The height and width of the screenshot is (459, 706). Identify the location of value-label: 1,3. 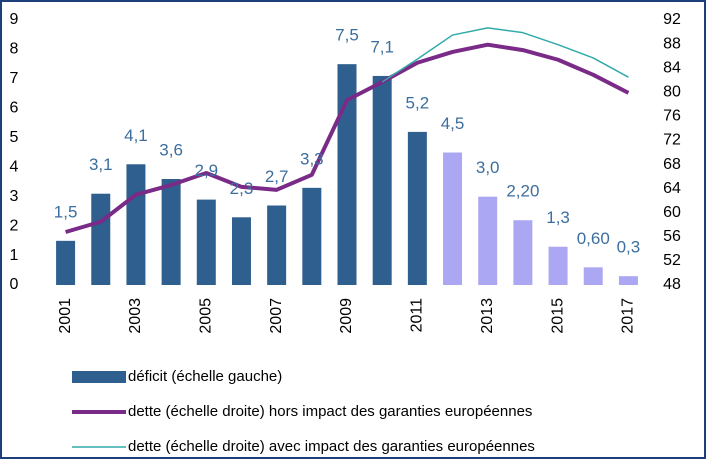
(558, 217).